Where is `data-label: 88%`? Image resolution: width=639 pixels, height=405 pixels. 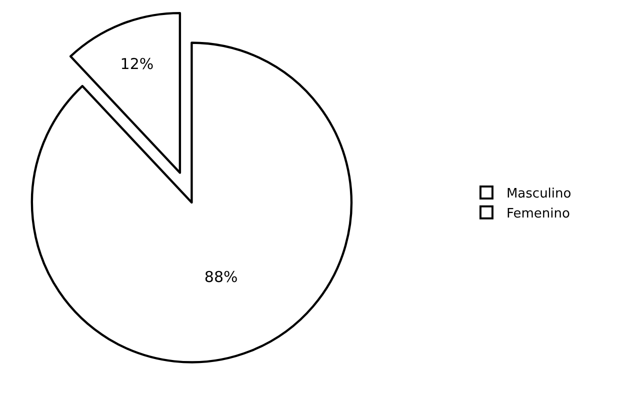
data-label: 88% is located at coordinates (221, 277).